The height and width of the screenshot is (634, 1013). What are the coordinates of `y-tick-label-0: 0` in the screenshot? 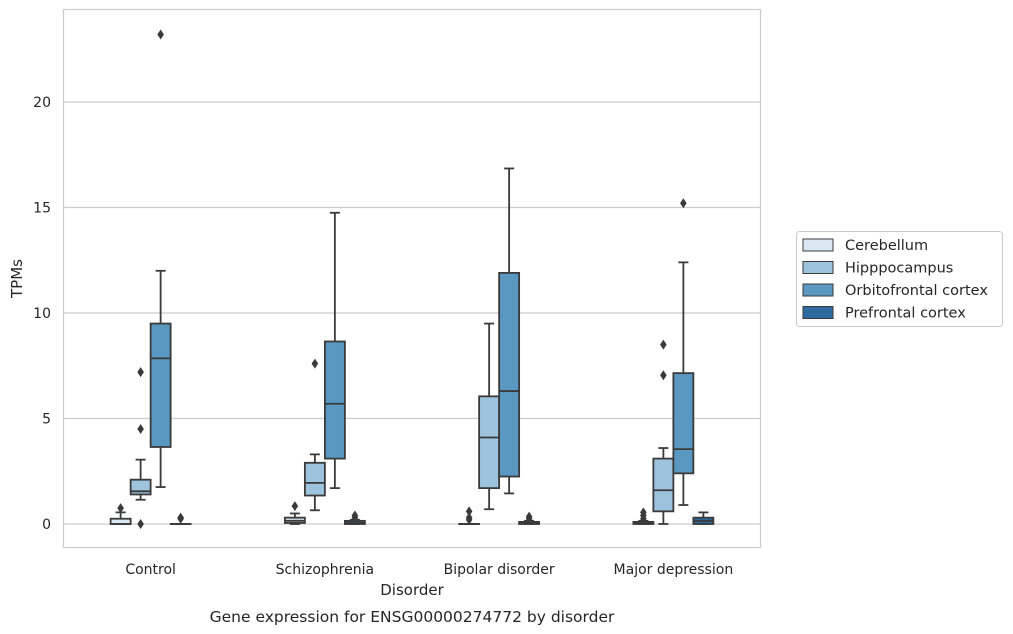 It's located at (46, 525).